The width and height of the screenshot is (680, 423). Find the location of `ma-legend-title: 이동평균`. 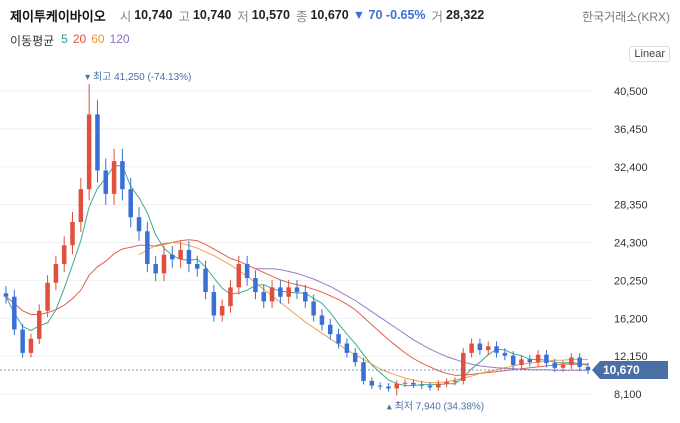

ma-legend-title: 이동평균 is located at coordinates (32, 41).